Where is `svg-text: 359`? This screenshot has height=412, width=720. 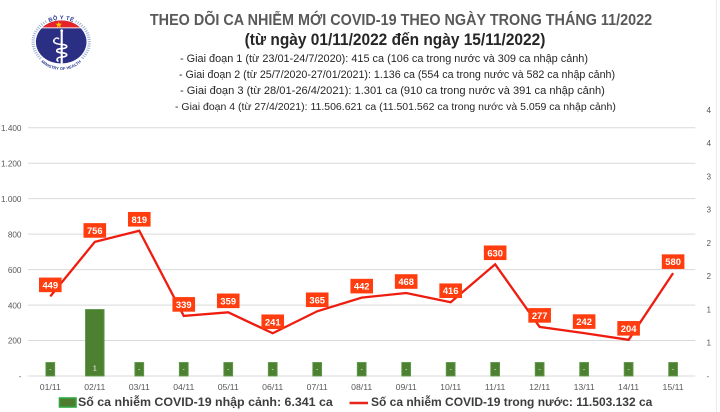 svg-text: 359 is located at coordinates (228, 300).